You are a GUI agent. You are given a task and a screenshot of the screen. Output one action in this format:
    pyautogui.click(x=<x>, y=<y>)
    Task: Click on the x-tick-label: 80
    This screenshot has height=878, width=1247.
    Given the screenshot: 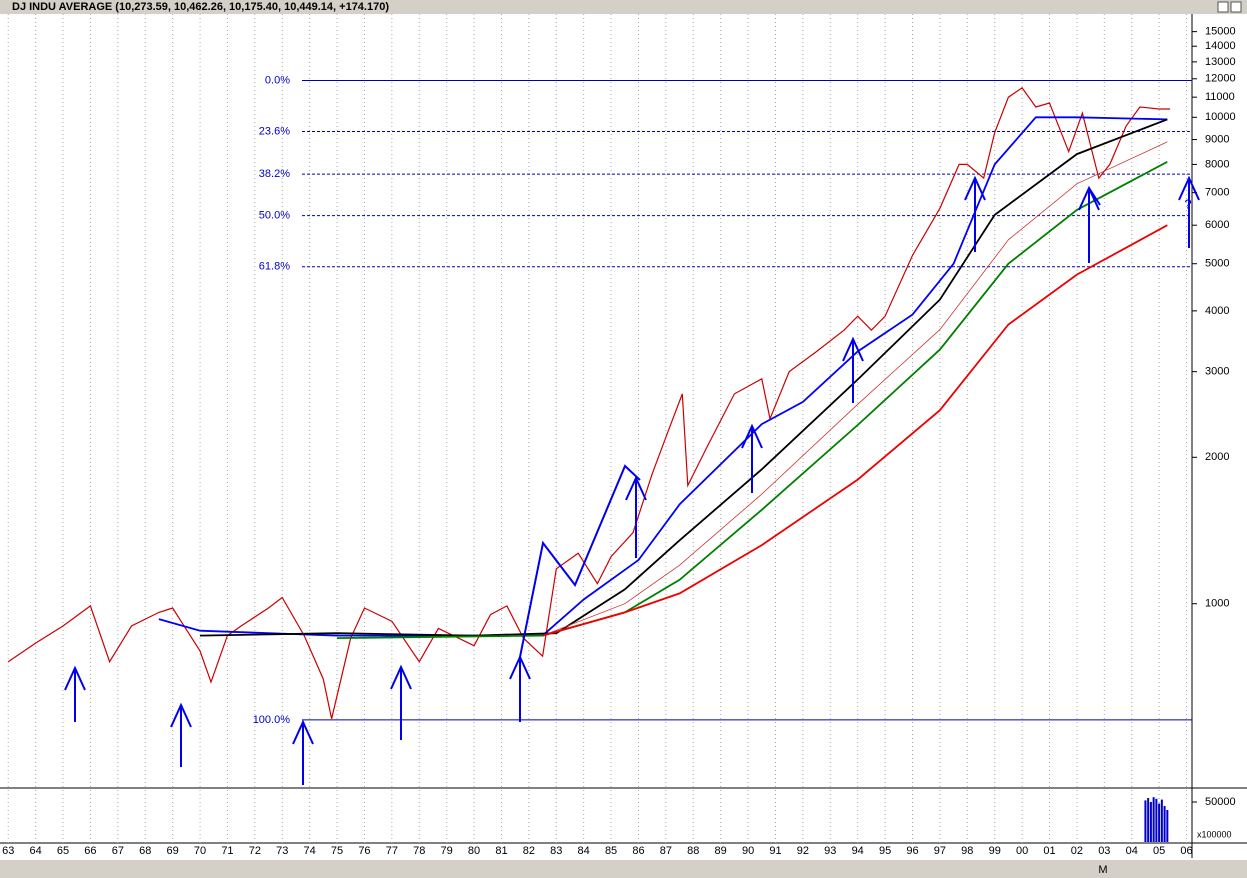 What is the action you would take?
    pyautogui.click(x=474, y=851)
    